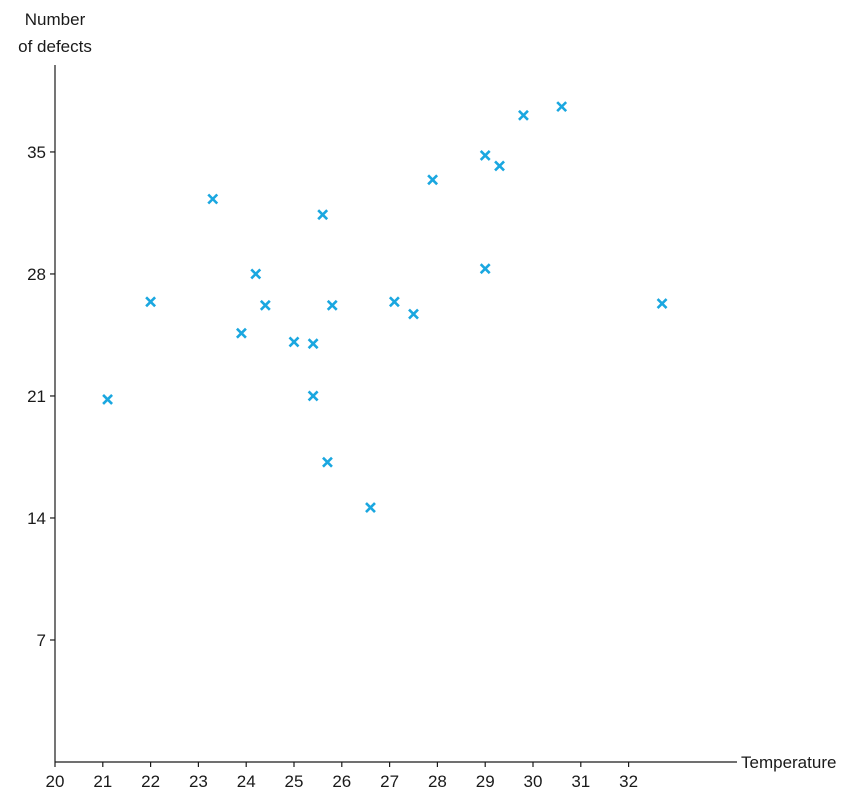 The image size is (868, 792). What do you see at coordinates (36, 152) in the screenshot?
I see `y-tick-label: 35` at bounding box center [36, 152].